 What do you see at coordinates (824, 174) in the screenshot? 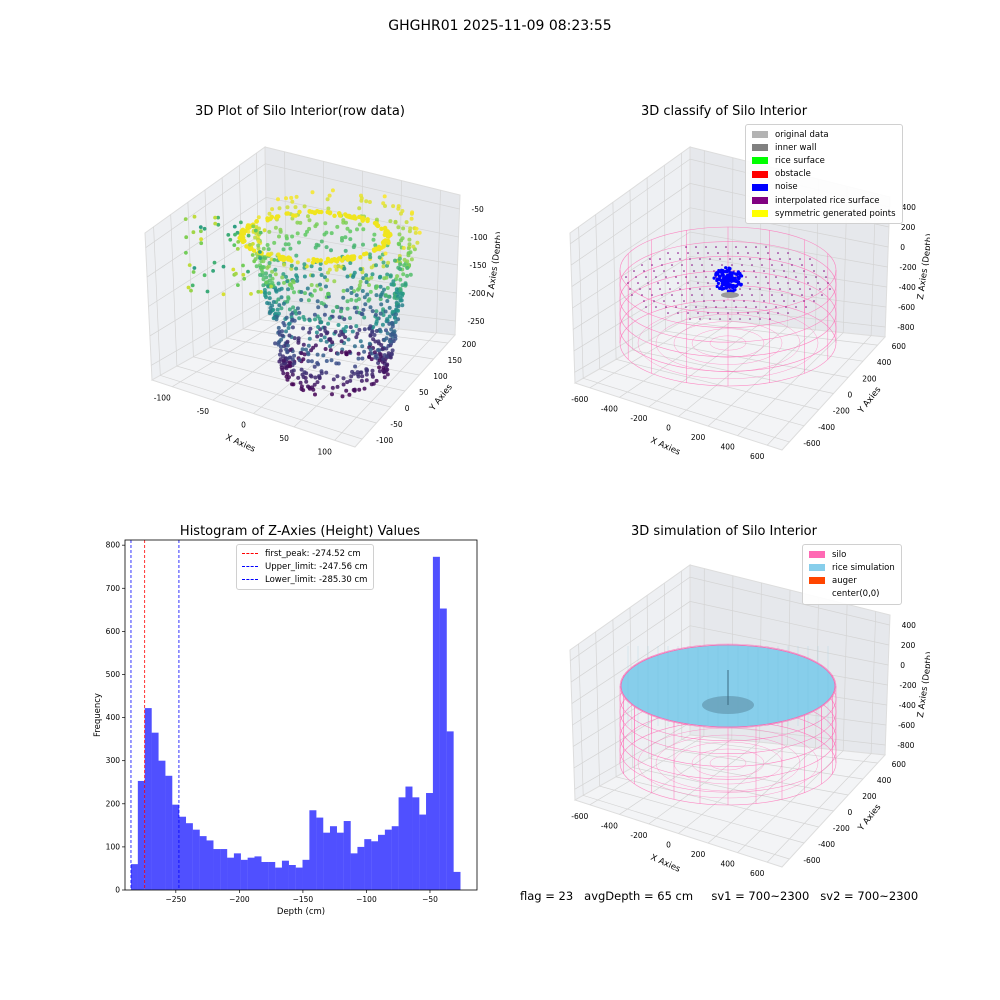
I see `legend-item: obstacle` at bounding box center [824, 174].